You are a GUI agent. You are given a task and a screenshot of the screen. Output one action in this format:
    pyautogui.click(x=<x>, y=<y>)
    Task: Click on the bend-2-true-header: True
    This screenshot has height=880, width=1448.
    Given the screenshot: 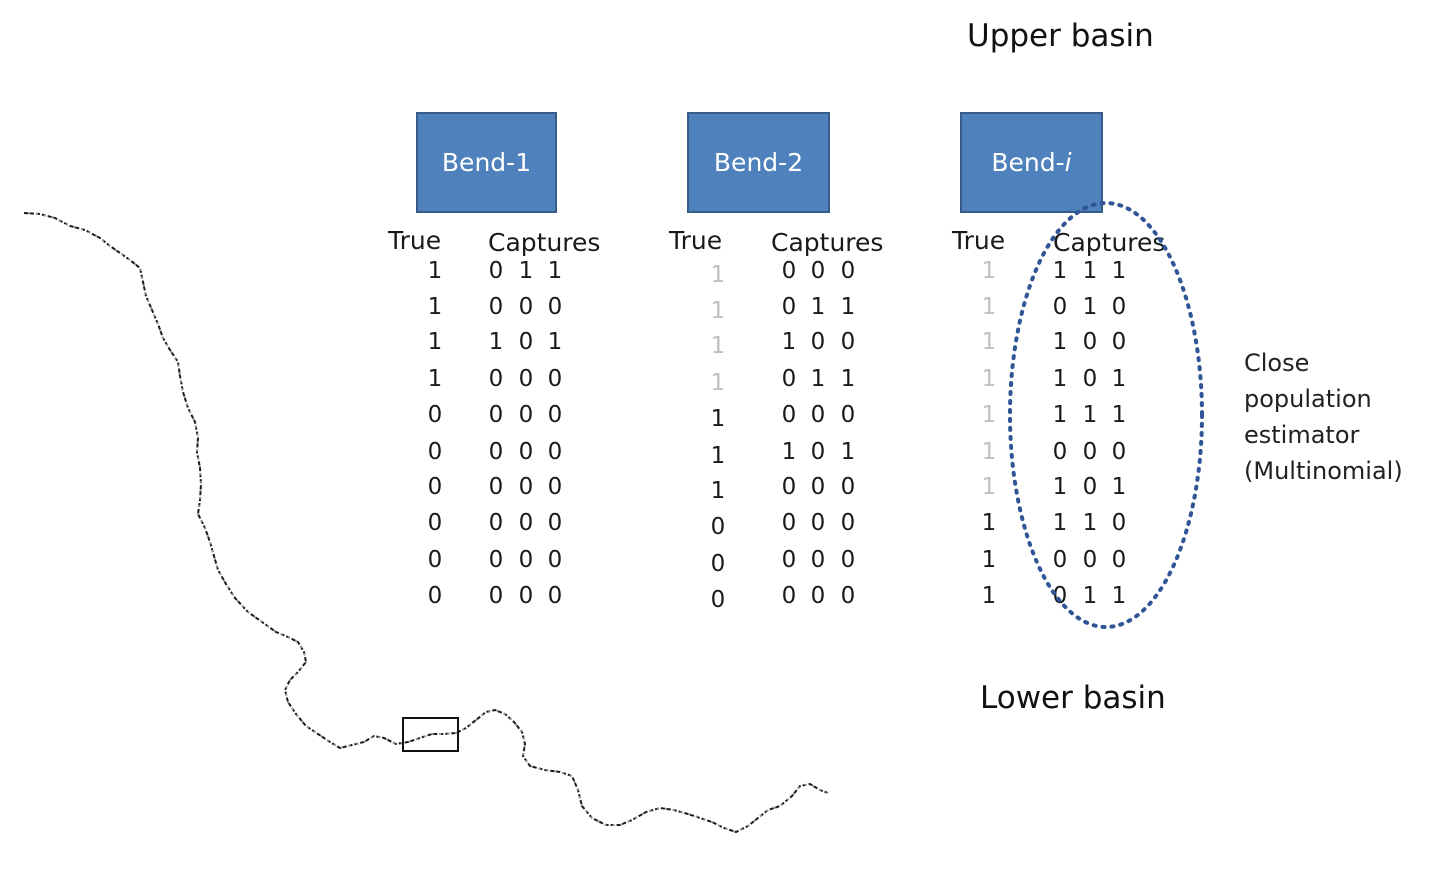 What is the action you would take?
    pyautogui.click(x=696, y=240)
    